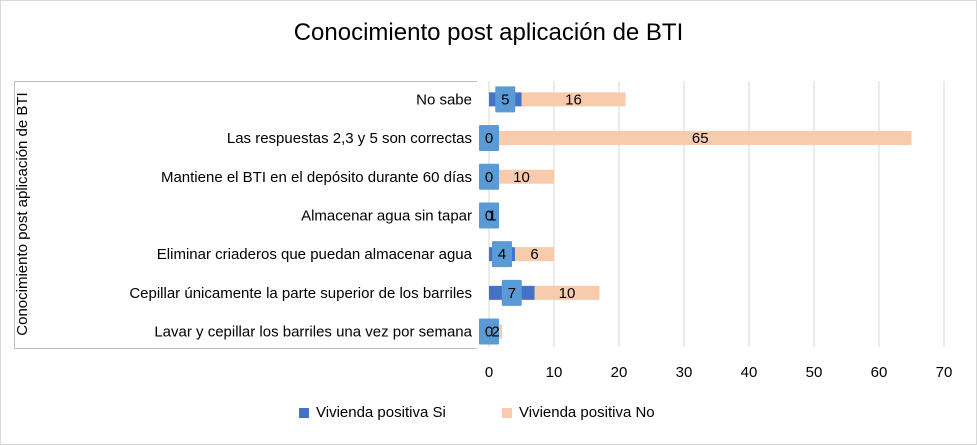 The width and height of the screenshot is (977, 445). What do you see at coordinates (749, 372) in the screenshot?
I see `x-tick-label: 40` at bounding box center [749, 372].